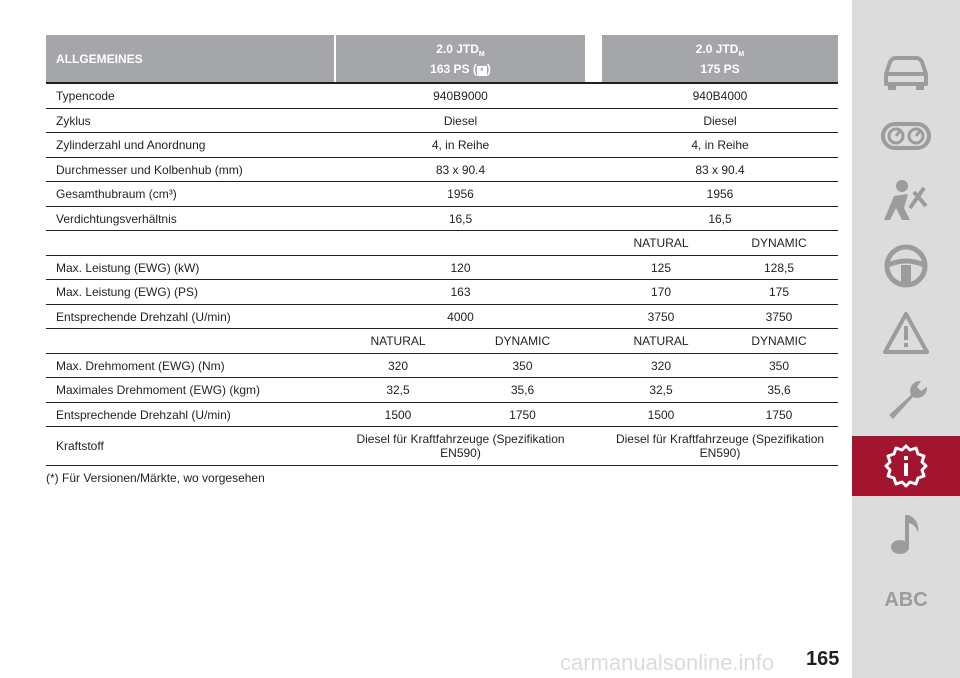  Describe the element at coordinates (667, 662) in the screenshot. I see `watermark: carmanualsonline.info` at that location.